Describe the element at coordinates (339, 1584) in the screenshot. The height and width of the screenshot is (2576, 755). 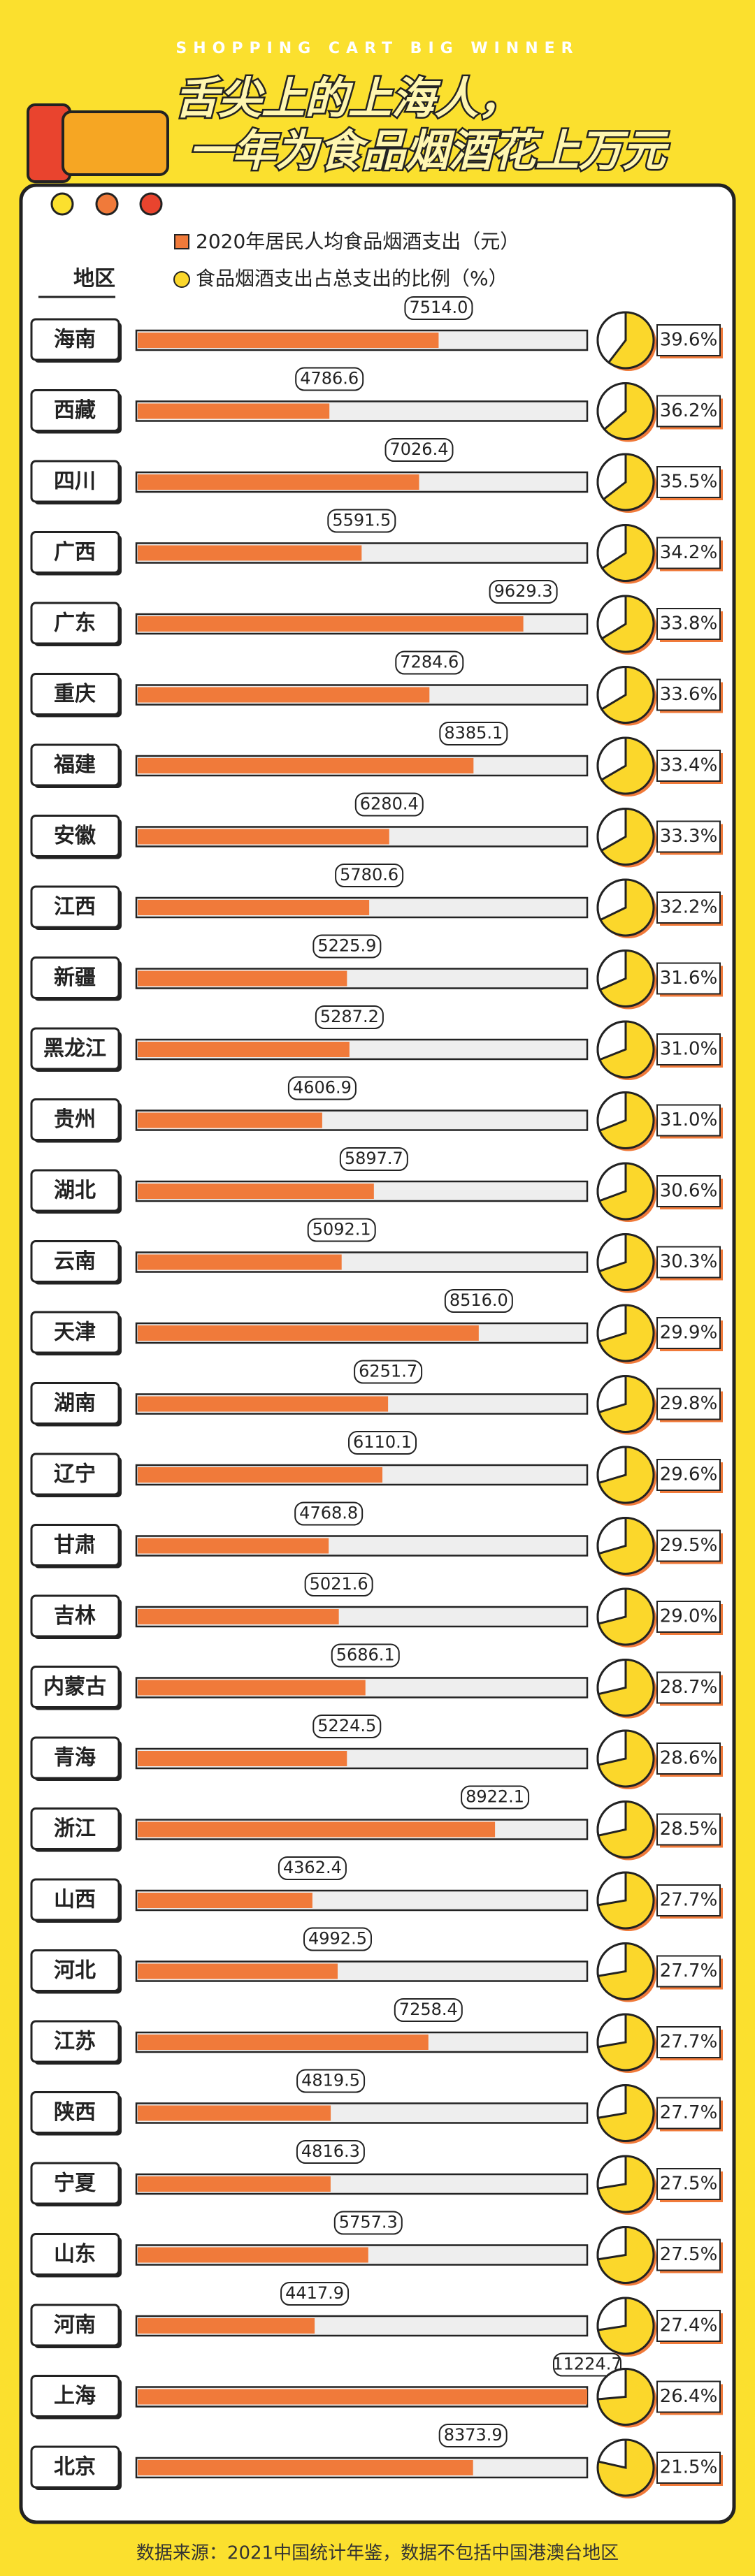
I see `value-label: 5021.6` at that location.